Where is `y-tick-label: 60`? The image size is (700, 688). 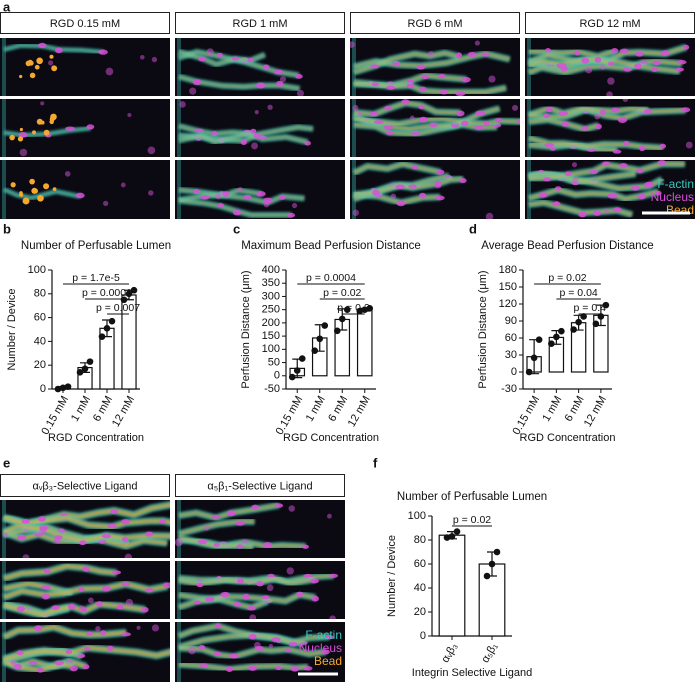 y-tick-label: 60 is located at coordinates (40, 318).